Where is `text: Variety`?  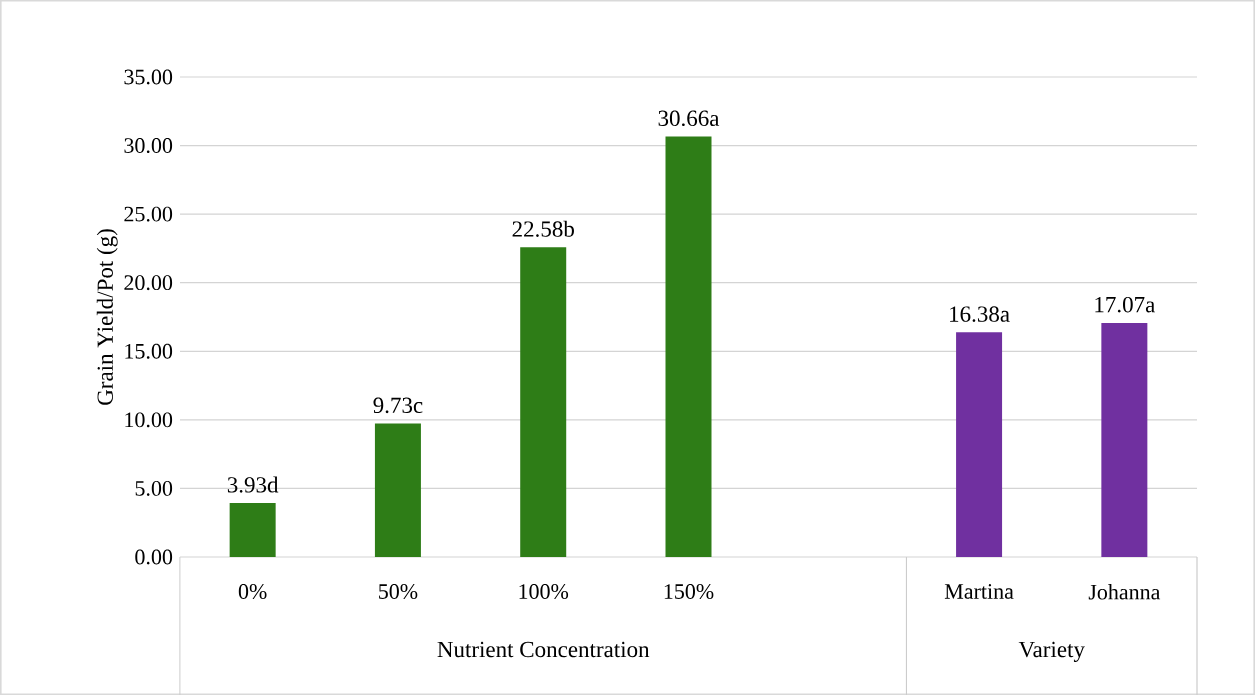 text: Variety is located at coordinates (1051, 652).